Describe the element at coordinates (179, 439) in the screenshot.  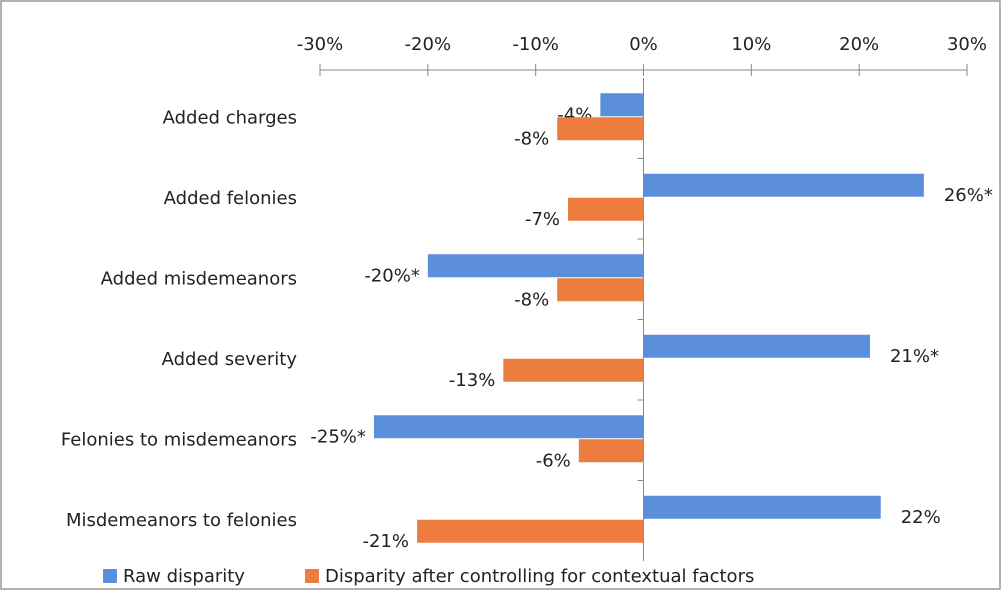
I see `category-label: Felonies to misdemeanors` at that location.